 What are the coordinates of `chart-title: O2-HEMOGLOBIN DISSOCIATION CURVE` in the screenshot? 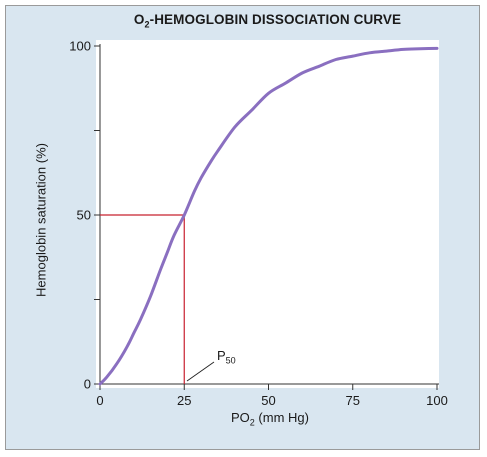 It's located at (267, 21).